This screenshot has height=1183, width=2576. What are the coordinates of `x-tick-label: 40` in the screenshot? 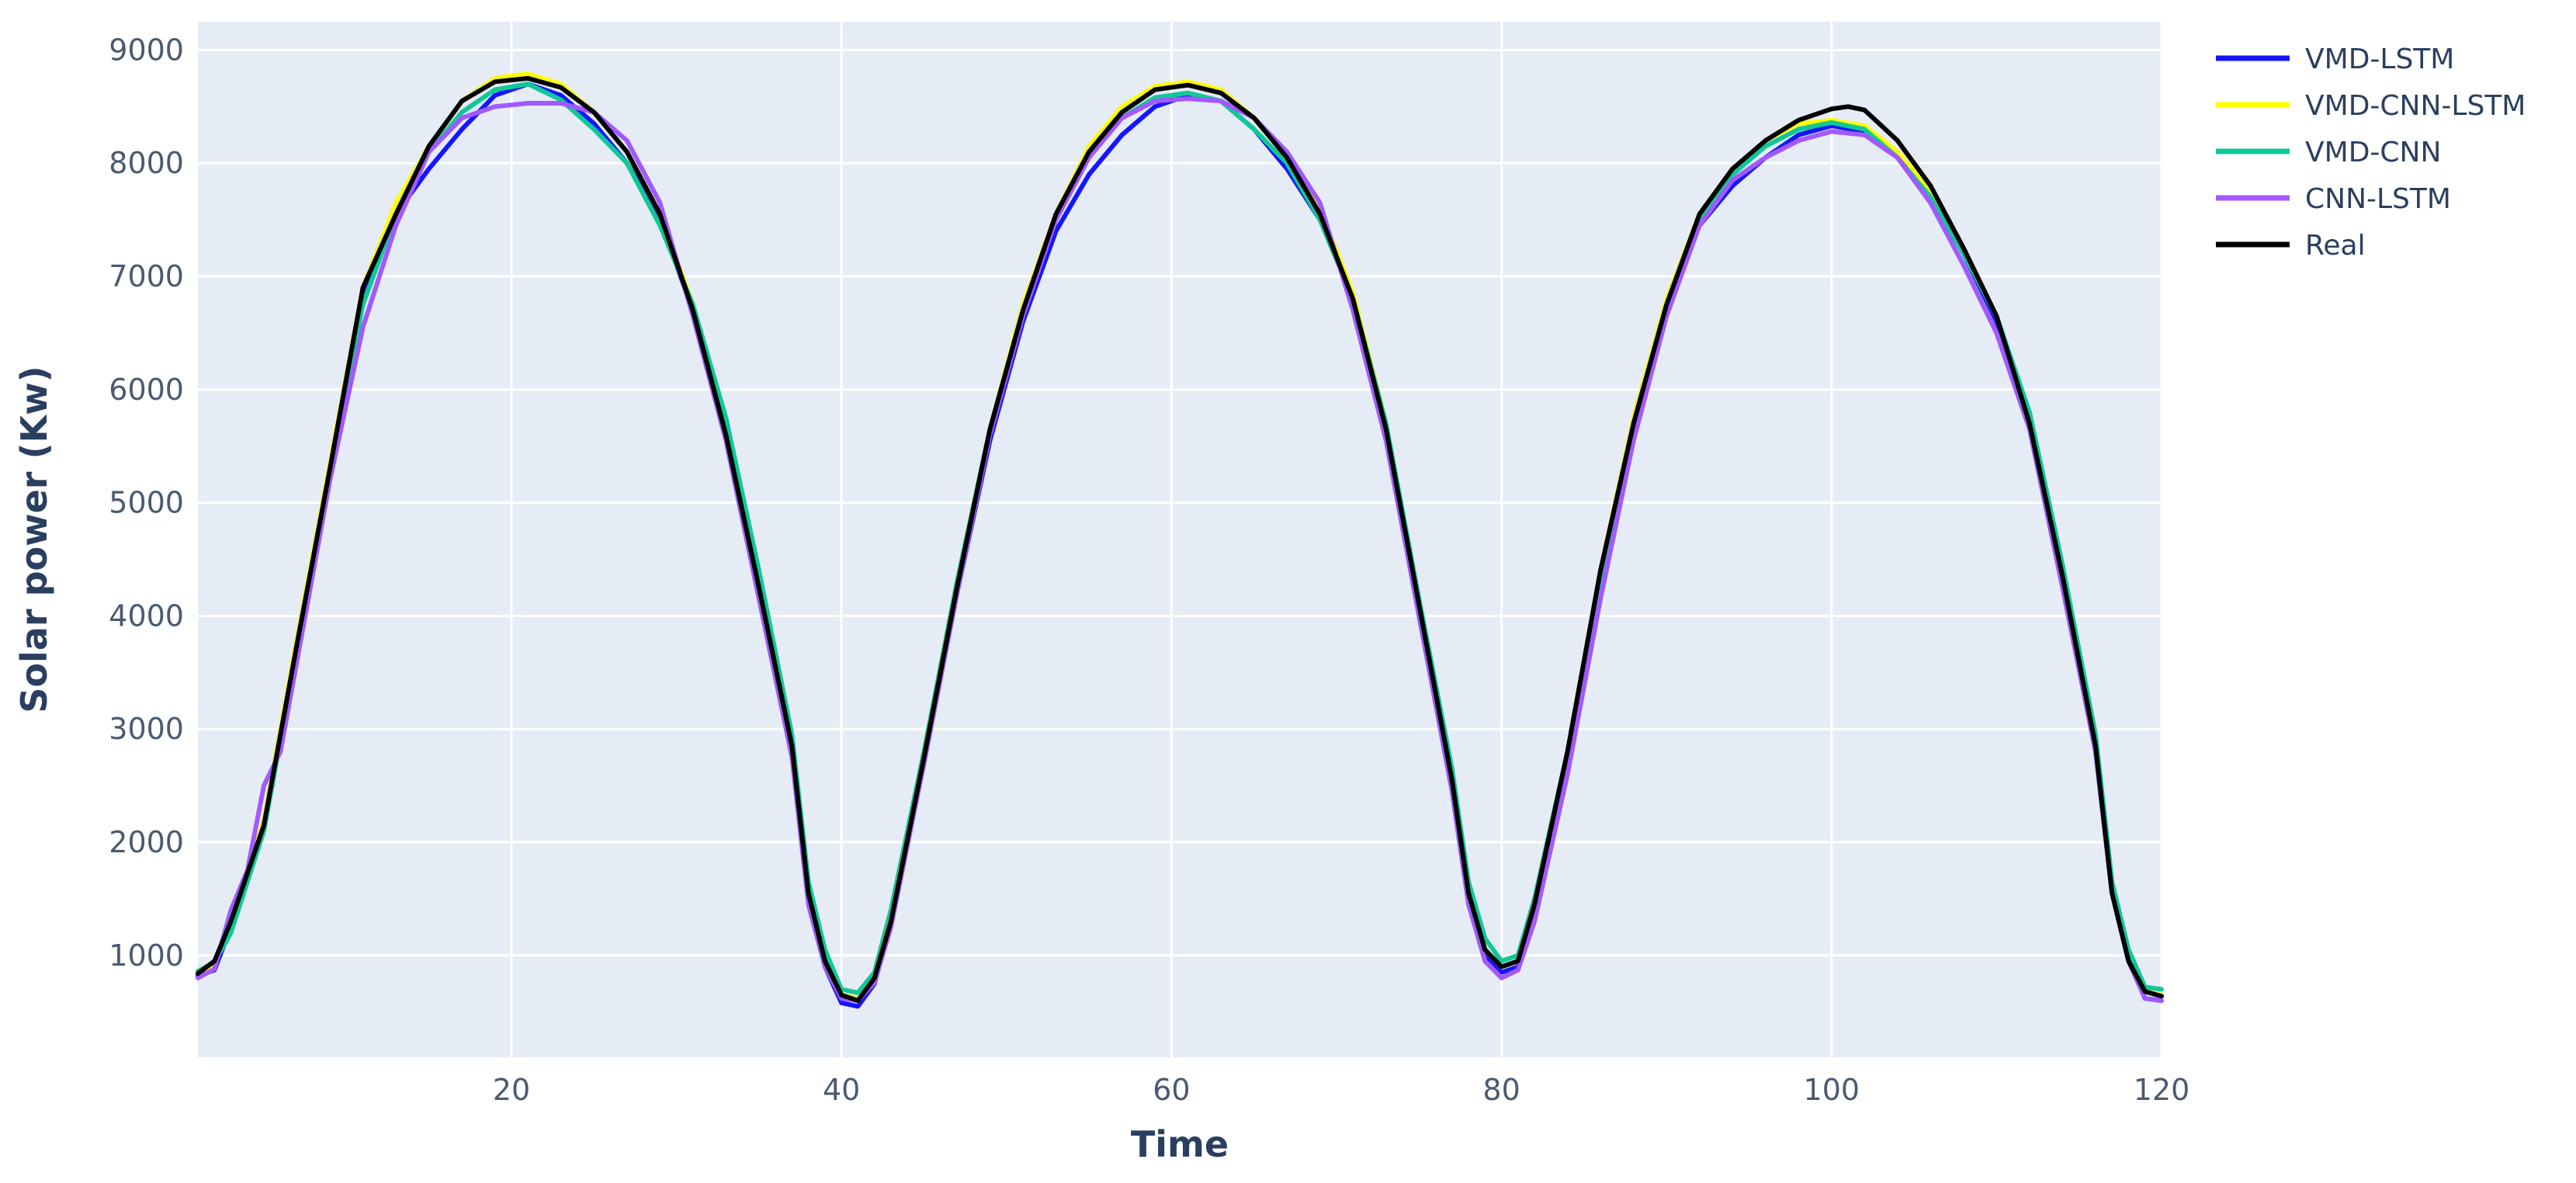 It's located at (841, 1090).